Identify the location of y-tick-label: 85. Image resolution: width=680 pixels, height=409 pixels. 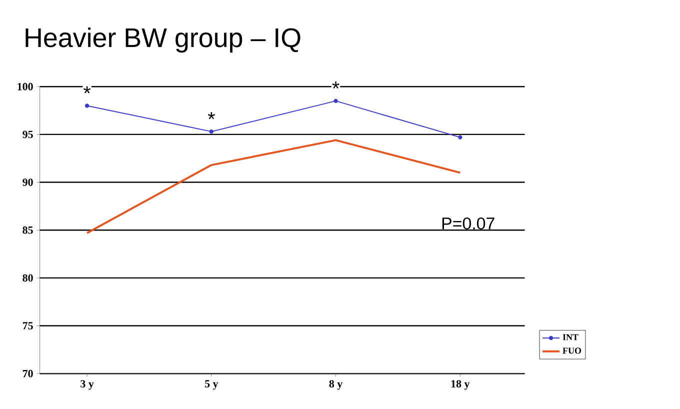
(27, 230).